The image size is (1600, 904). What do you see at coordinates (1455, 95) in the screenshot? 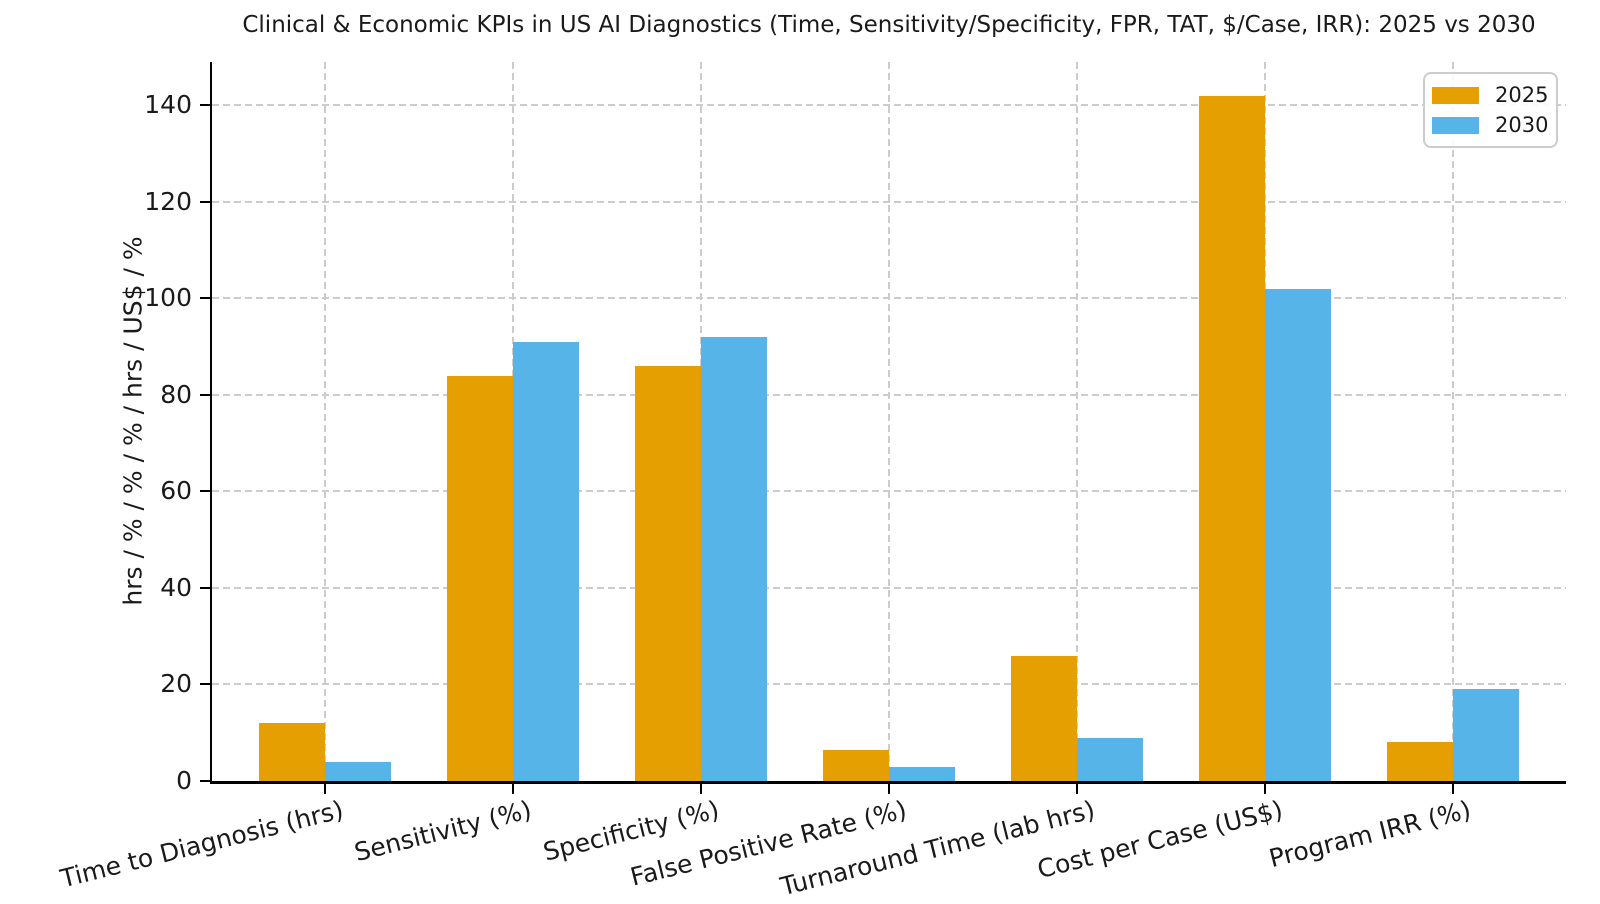
I see `legend-swatch-2025` at bounding box center [1455, 95].